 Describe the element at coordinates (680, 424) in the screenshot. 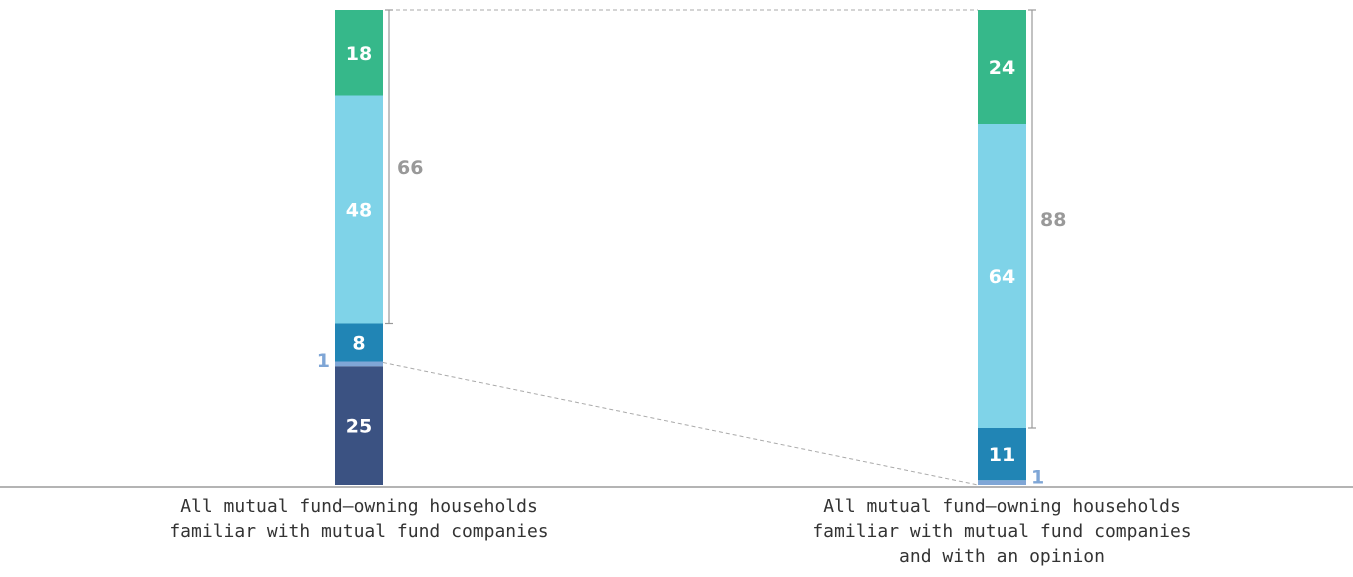

I see `connector-bottom` at that location.